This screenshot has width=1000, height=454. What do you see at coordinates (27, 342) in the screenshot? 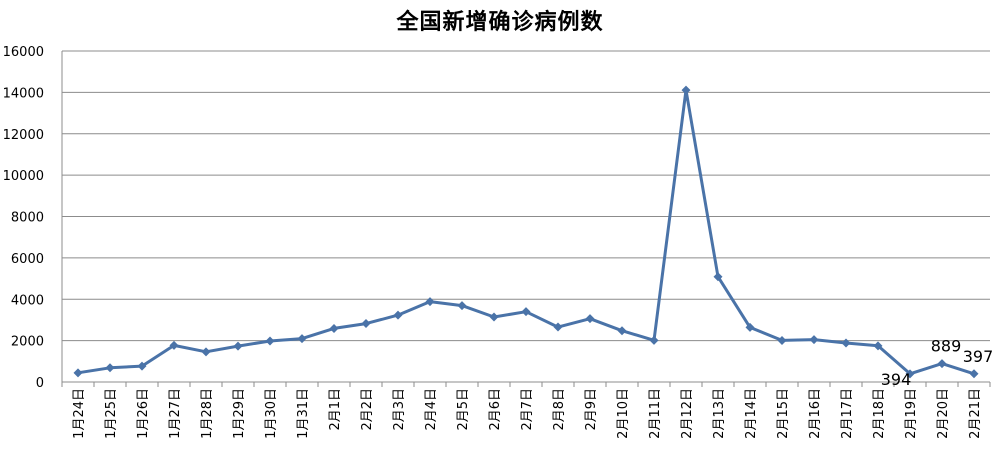
I see `y-tick-label: 2000` at bounding box center [27, 342].